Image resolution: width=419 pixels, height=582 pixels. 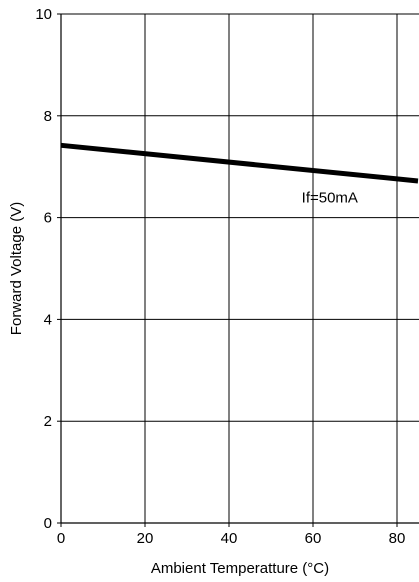 What do you see at coordinates (313, 538) in the screenshot?
I see `x-tick-label: 60` at bounding box center [313, 538].